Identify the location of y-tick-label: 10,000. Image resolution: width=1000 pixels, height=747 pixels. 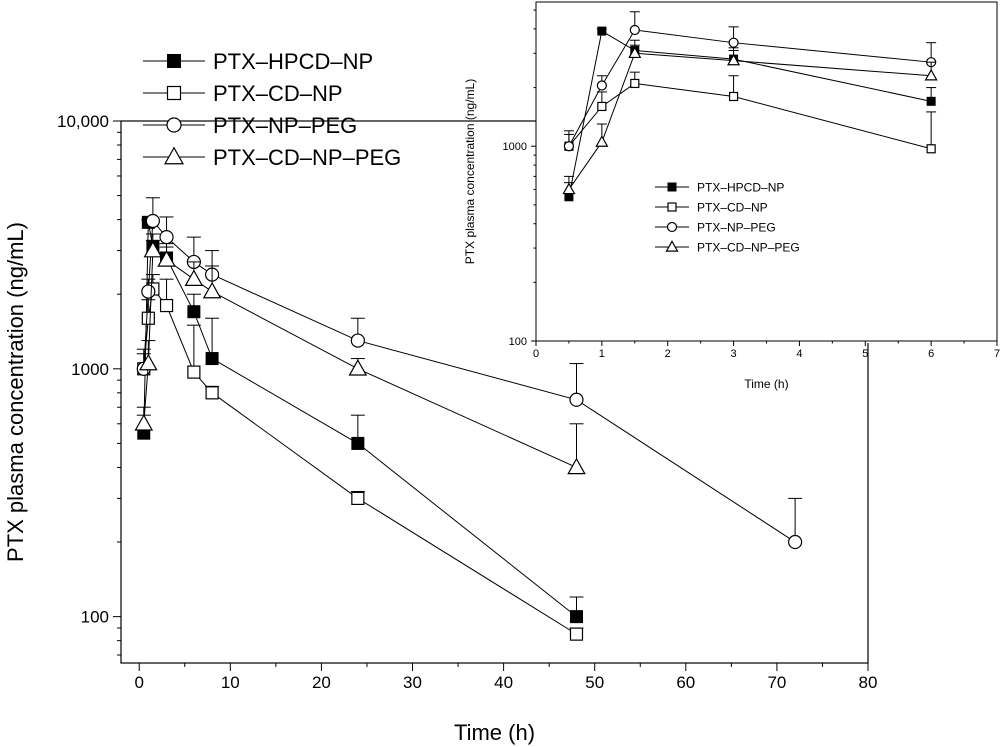
(83, 121).